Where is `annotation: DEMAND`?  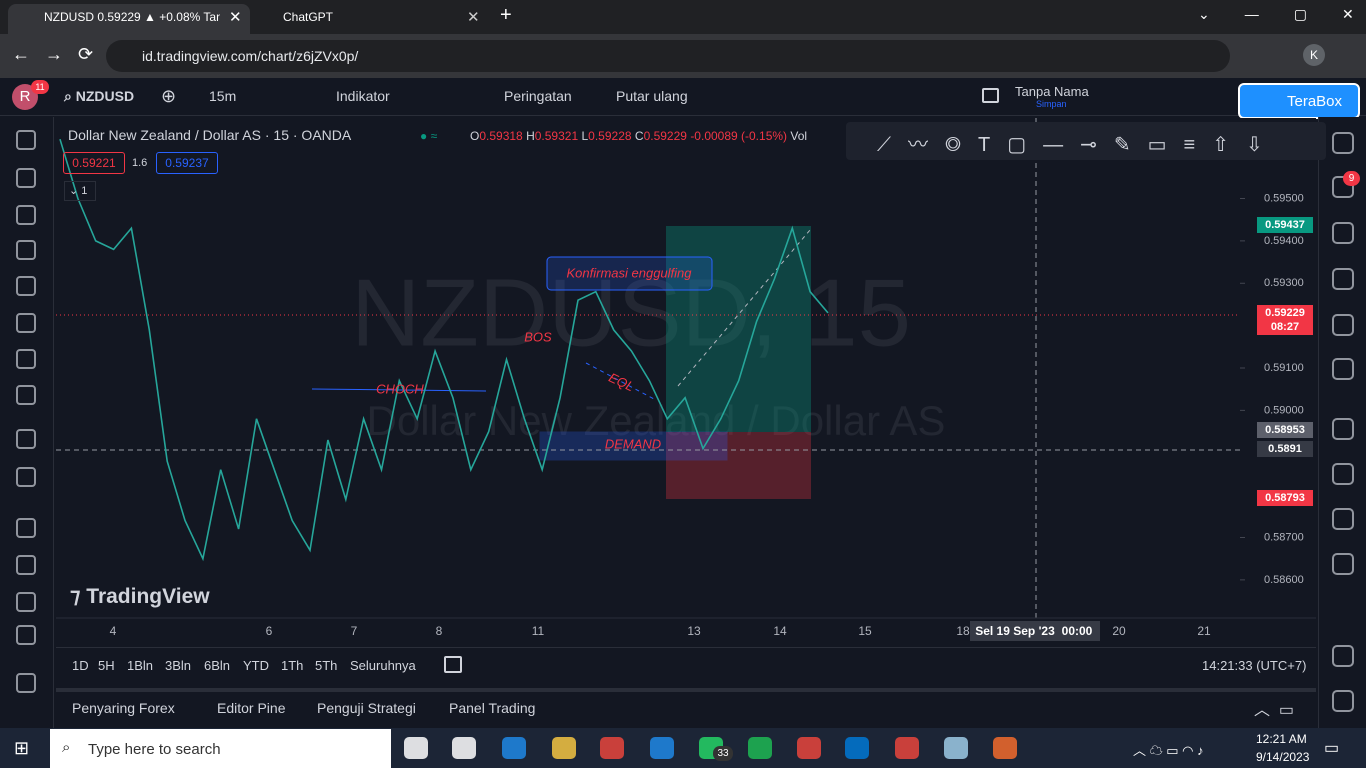 annotation: DEMAND is located at coordinates (633, 443).